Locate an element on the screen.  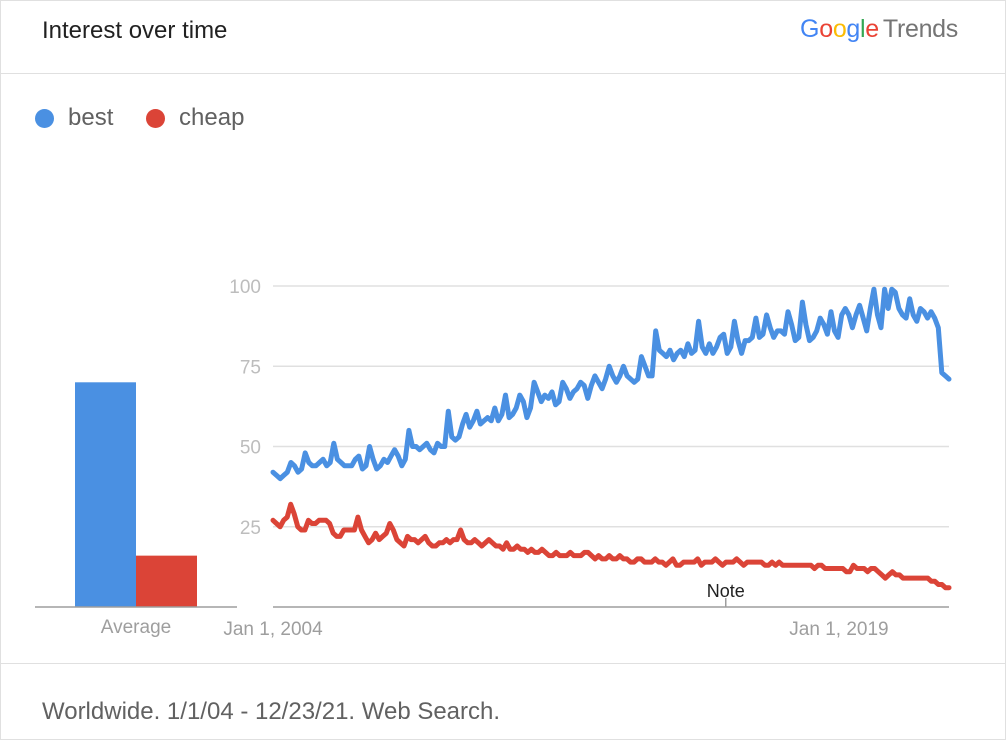
legend-item-best: best is located at coordinates (74, 118).